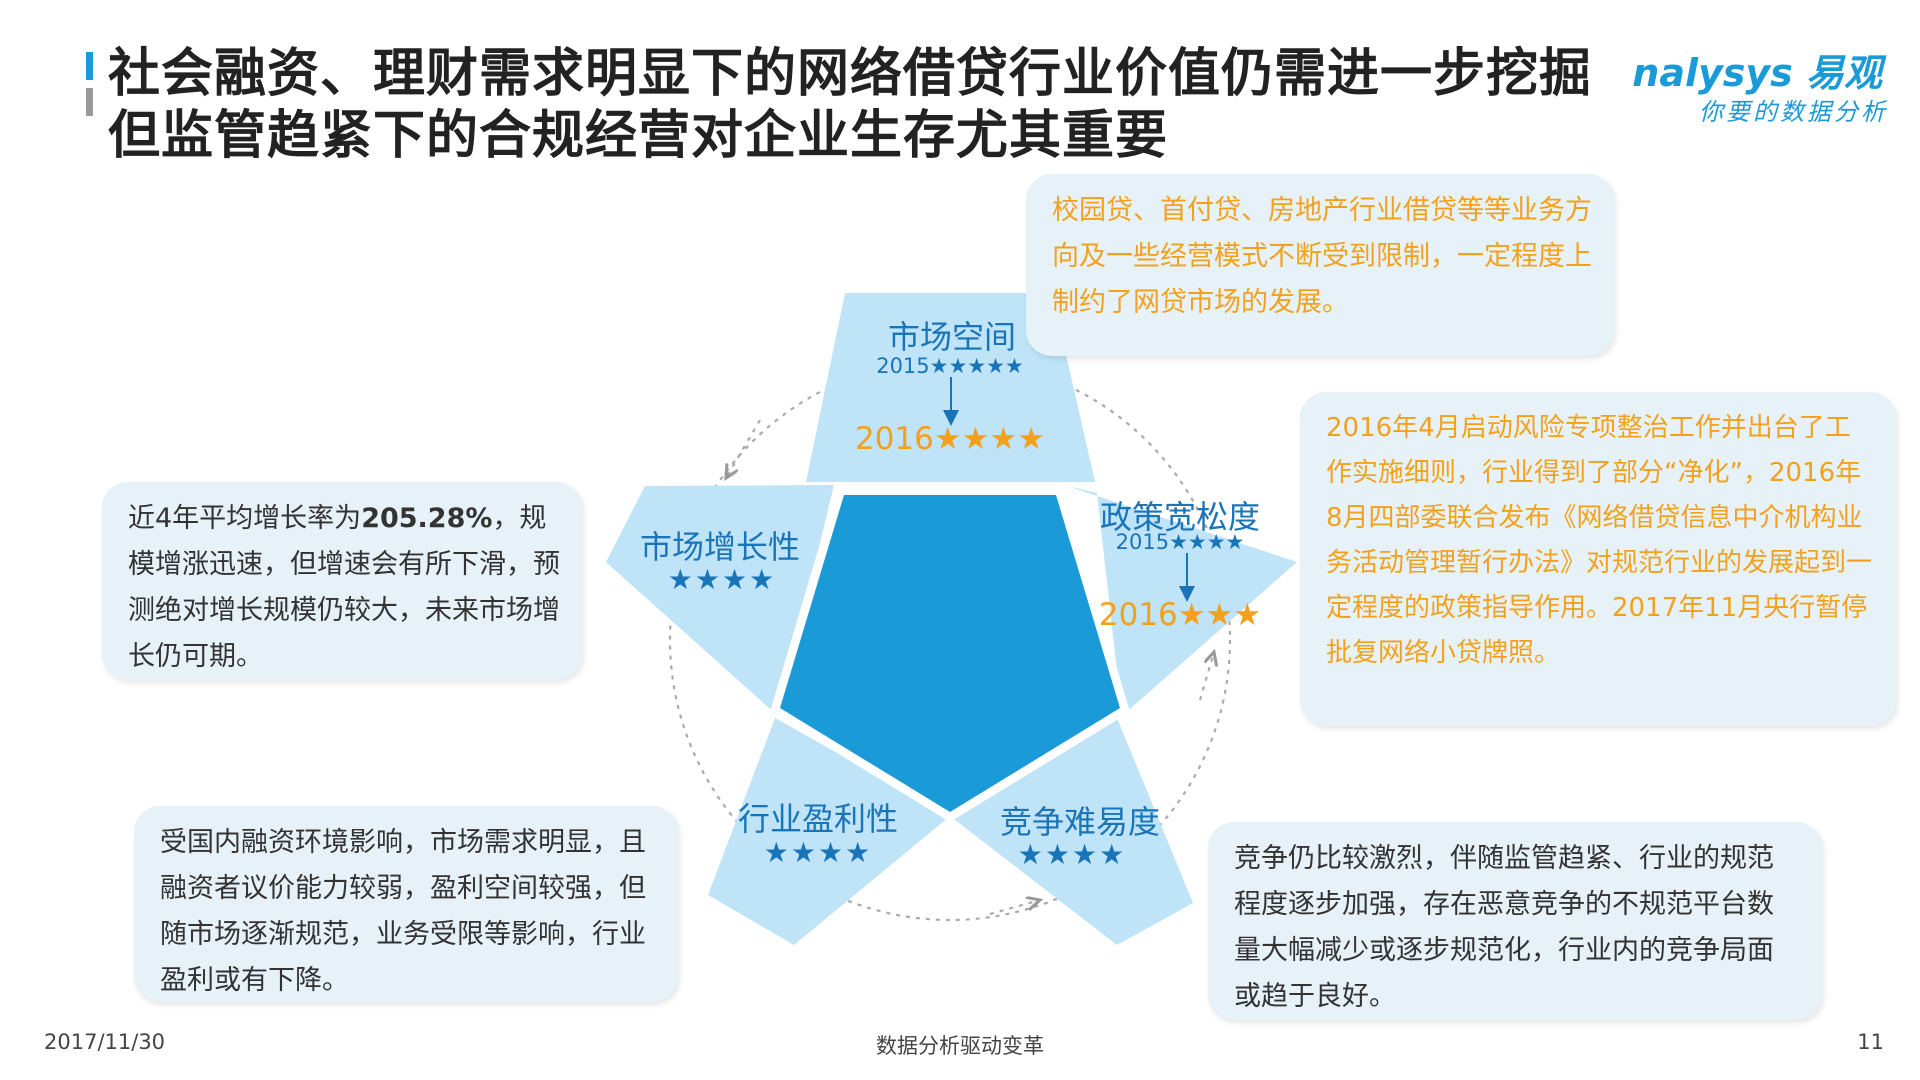 Image resolution: width=1920 pixels, height=1080 pixels. What do you see at coordinates (1080, 822) in the screenshot?
I see `label-competition: 竞争难易度` at bounding box center [1080, 822].